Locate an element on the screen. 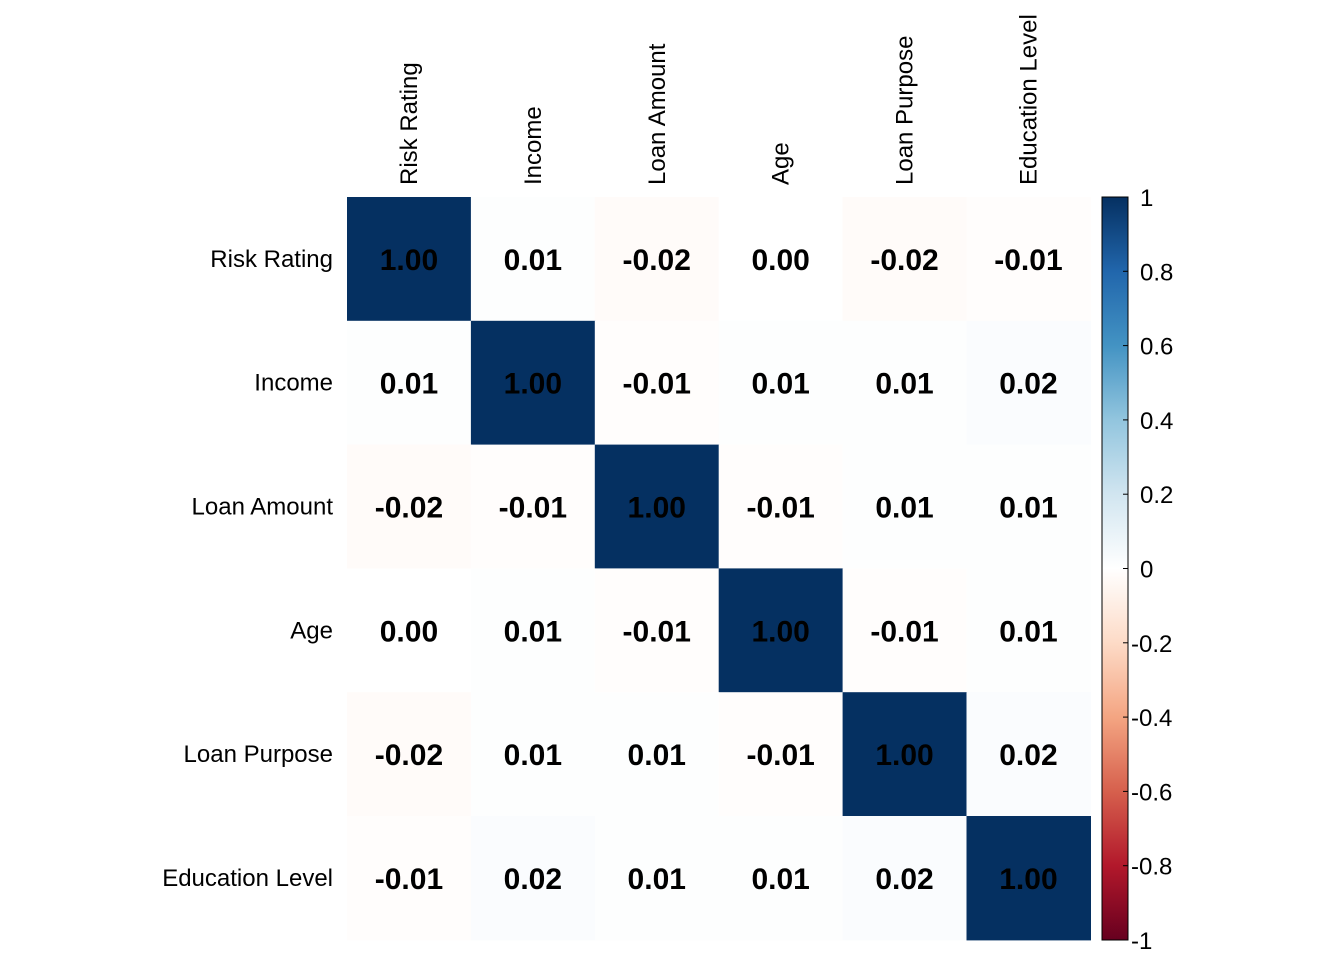 The height and width of the screenshot is (960, 1344). heatmap-cell-r2-c0 is located at coordinates (409, 506).